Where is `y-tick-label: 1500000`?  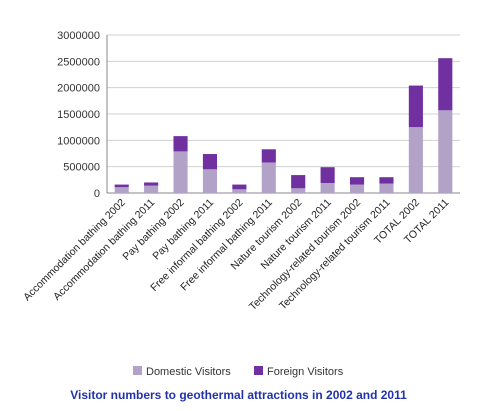
y-tick-label: 1500000 is located at coordinates (78, 115).